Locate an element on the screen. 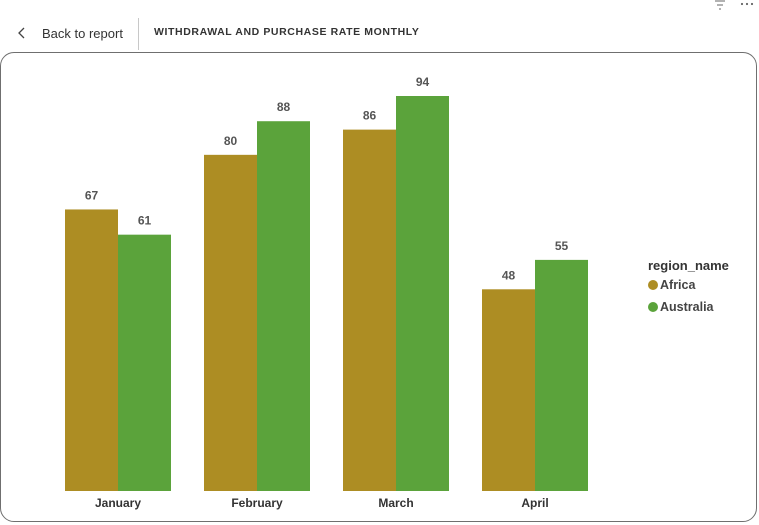 This screenshot has height=525, width=759. chevron-left-icon is located at coordinates (21, 33).